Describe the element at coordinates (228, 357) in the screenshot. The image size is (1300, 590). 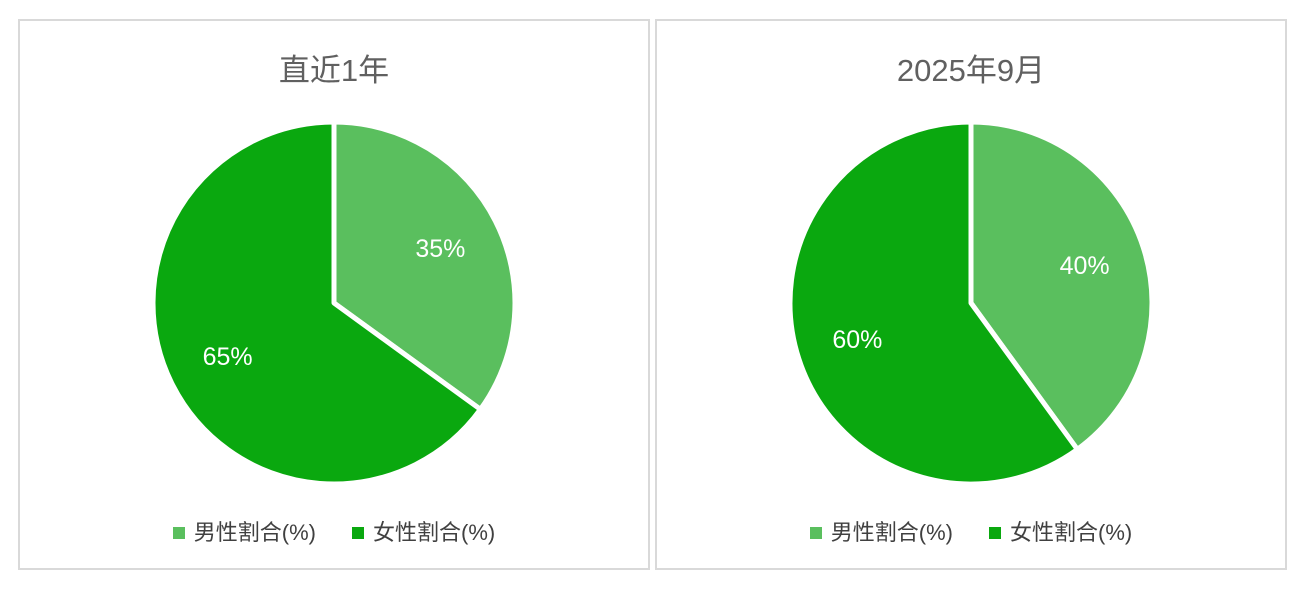
I see `pie-data-label-female-share: 65%` at that location.